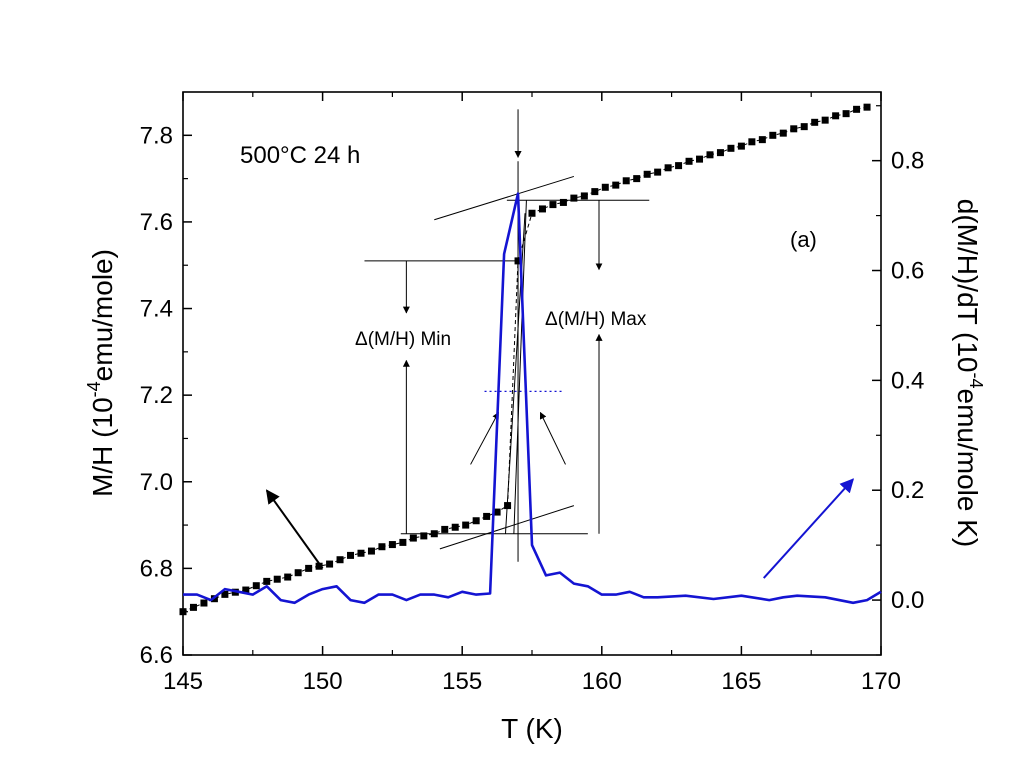  I want to click on y-axis-label-right: d(M/H)/dT (10-4emu/mole K), so click(969, 373).